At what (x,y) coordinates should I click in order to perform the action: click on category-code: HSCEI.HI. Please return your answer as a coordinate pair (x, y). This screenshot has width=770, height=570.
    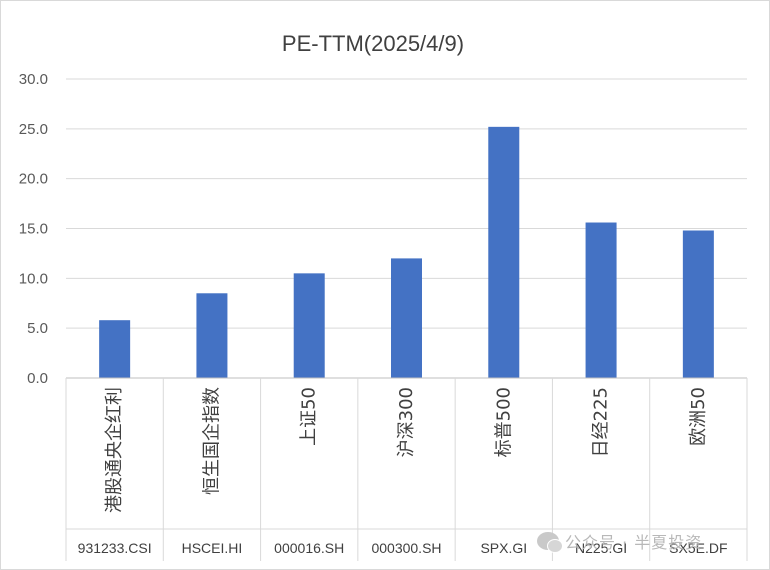
    Looking at the image, I should click on (212, 548).